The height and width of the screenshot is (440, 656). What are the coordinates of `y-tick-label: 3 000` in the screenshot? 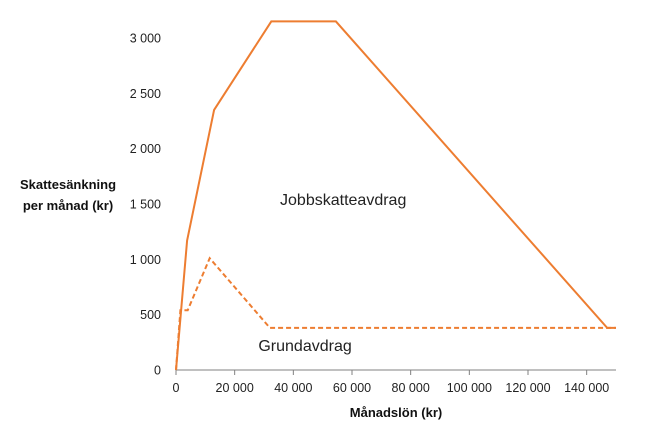 It's located at (145, 39).